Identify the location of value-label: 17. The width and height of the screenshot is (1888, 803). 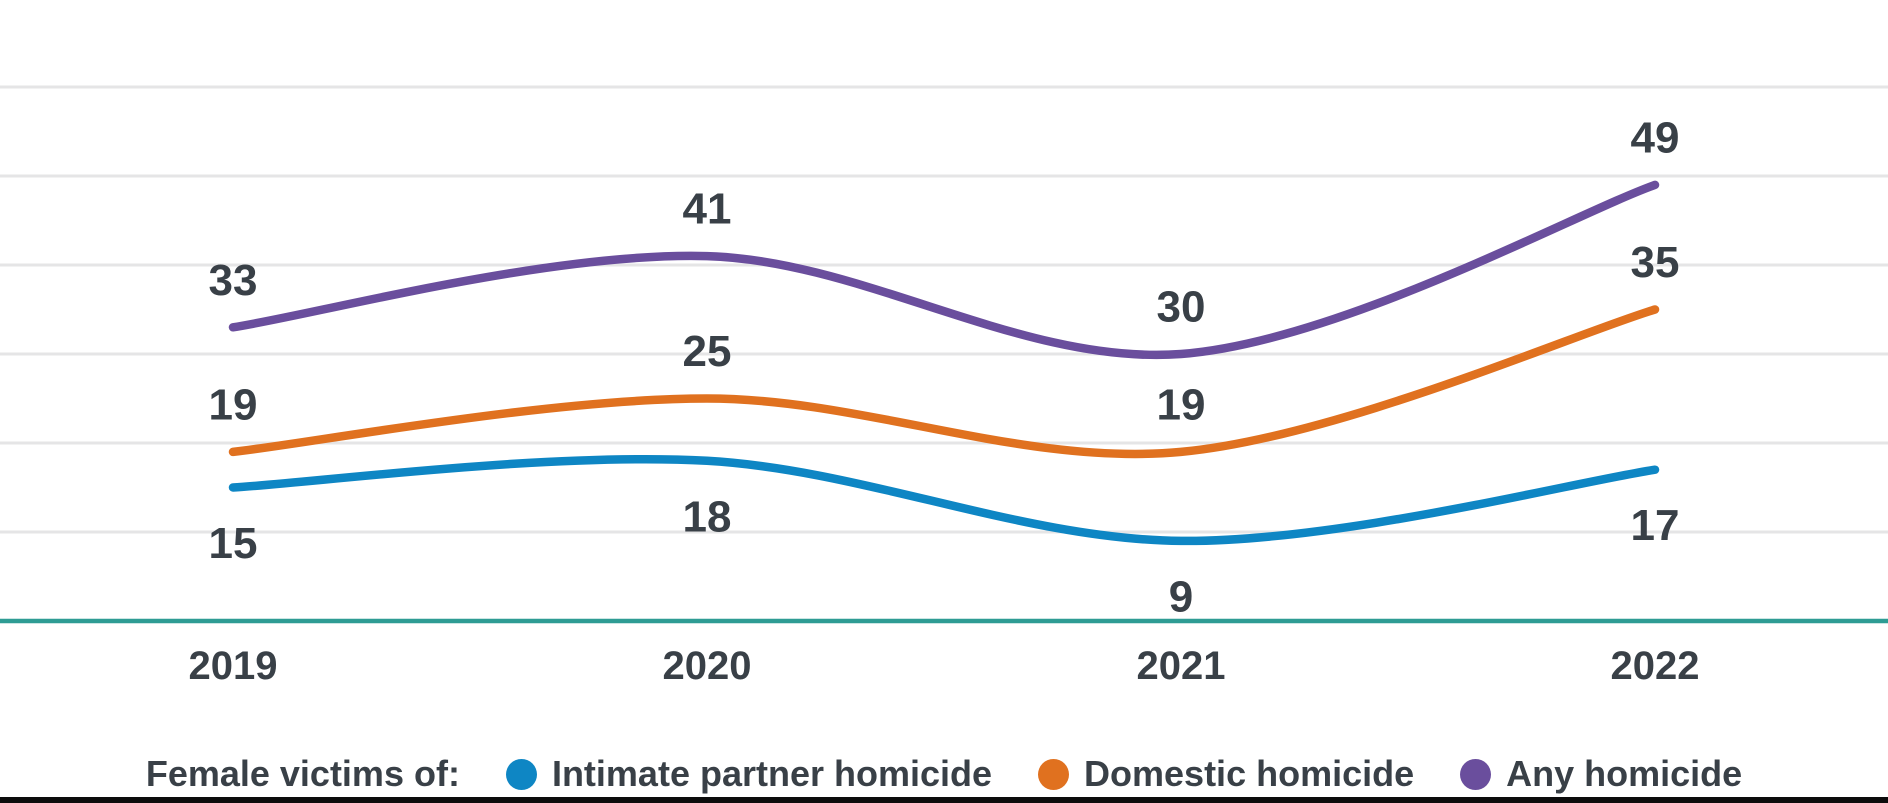
(1655, 525).